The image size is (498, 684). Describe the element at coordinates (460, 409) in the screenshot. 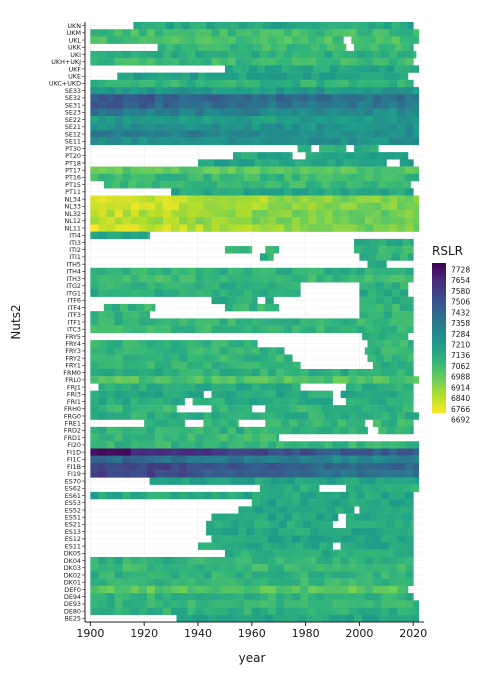

I see `legend-label: 6766` at that location.